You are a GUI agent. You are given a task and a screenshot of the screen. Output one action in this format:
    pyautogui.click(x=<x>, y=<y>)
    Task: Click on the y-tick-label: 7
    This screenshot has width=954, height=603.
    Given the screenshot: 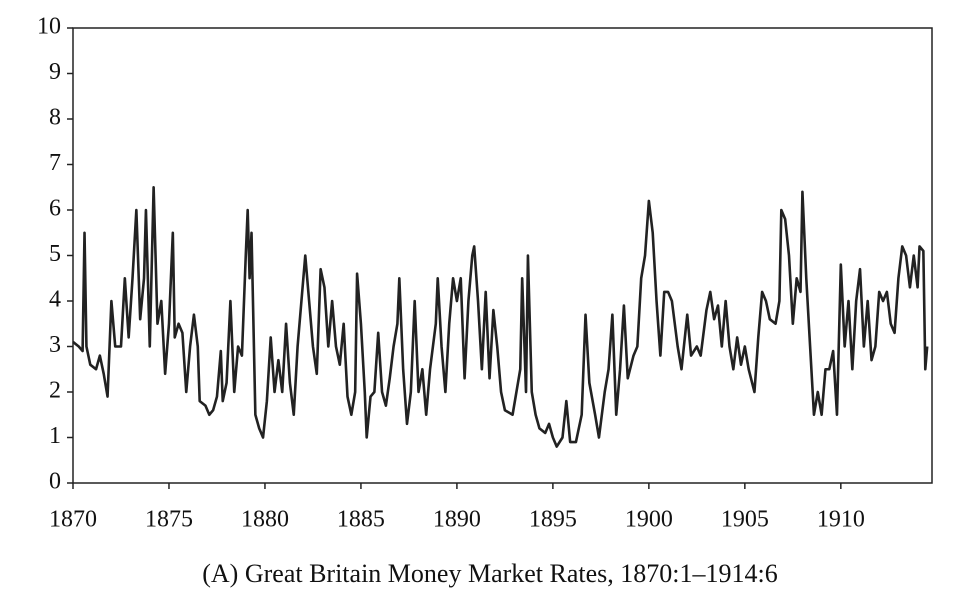 What is the action you would take?
    pyautogui.click(x=55, y=163)
    